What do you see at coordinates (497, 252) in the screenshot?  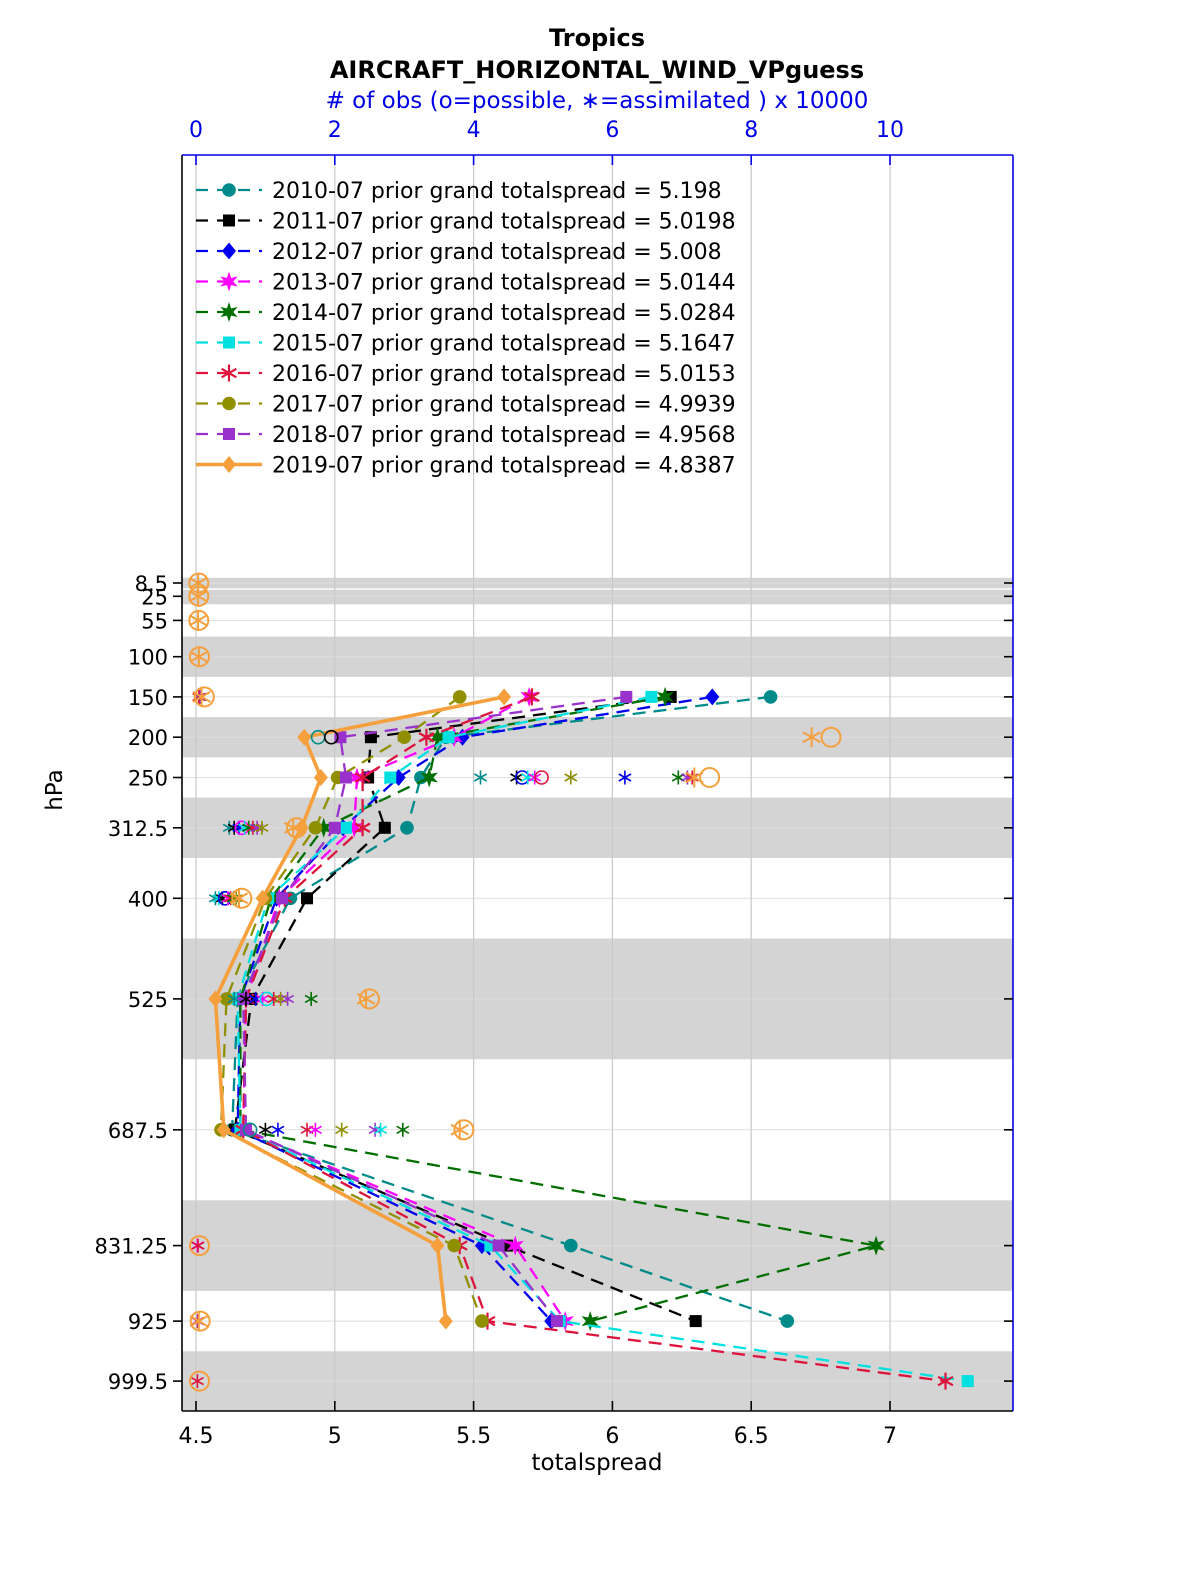 I see `legend-label: 2012-07 prior grand totalspread = 5.008` at bounding box center [497, 252].